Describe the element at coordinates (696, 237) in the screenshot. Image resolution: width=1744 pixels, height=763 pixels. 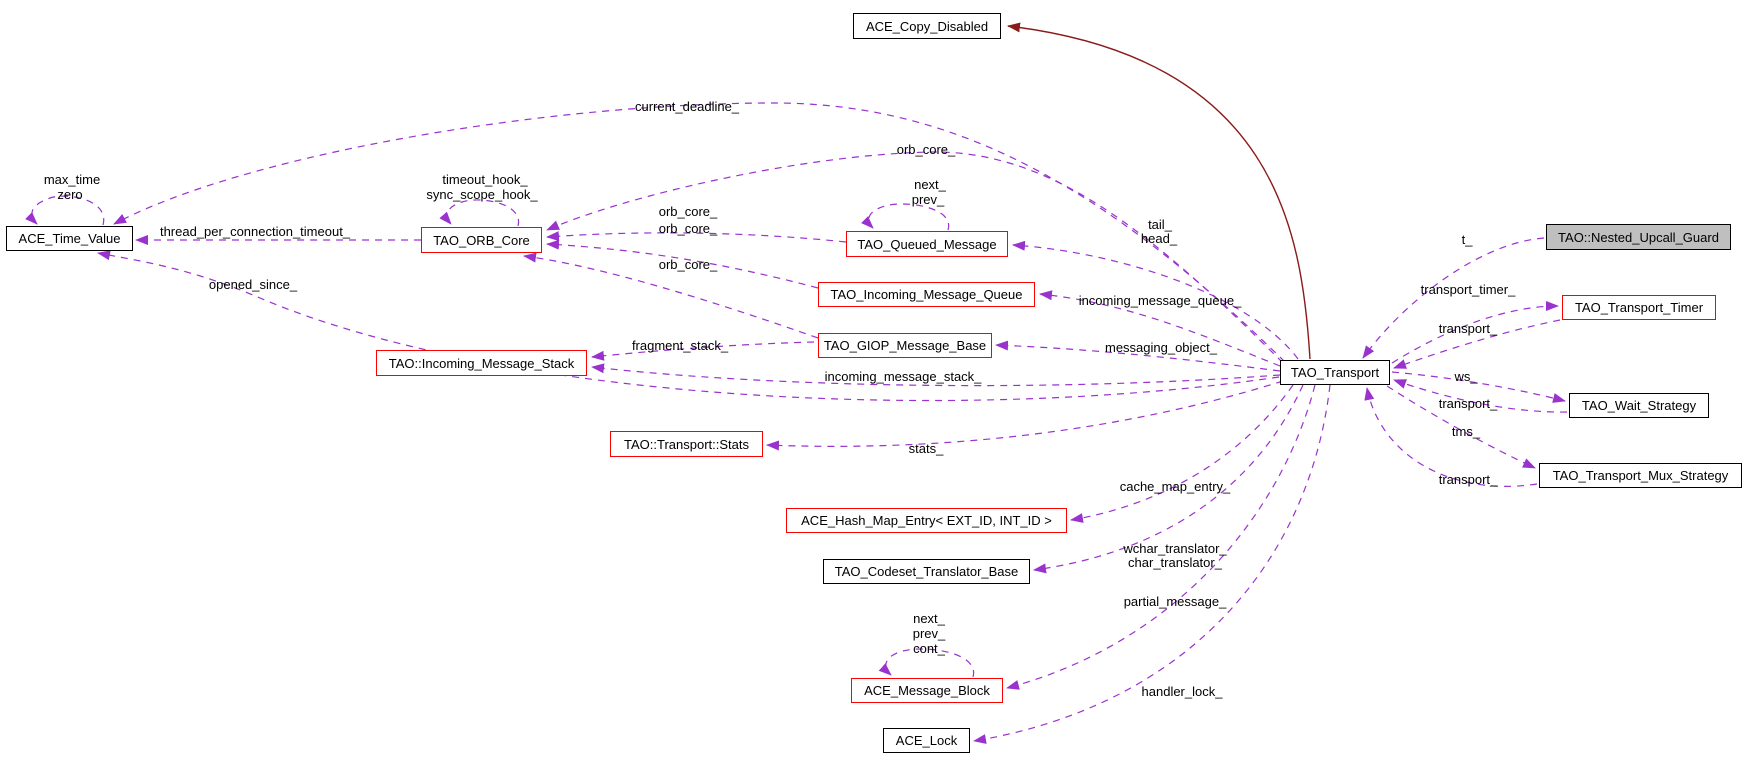
I see `edge-orb-core-from-queued` at that location.